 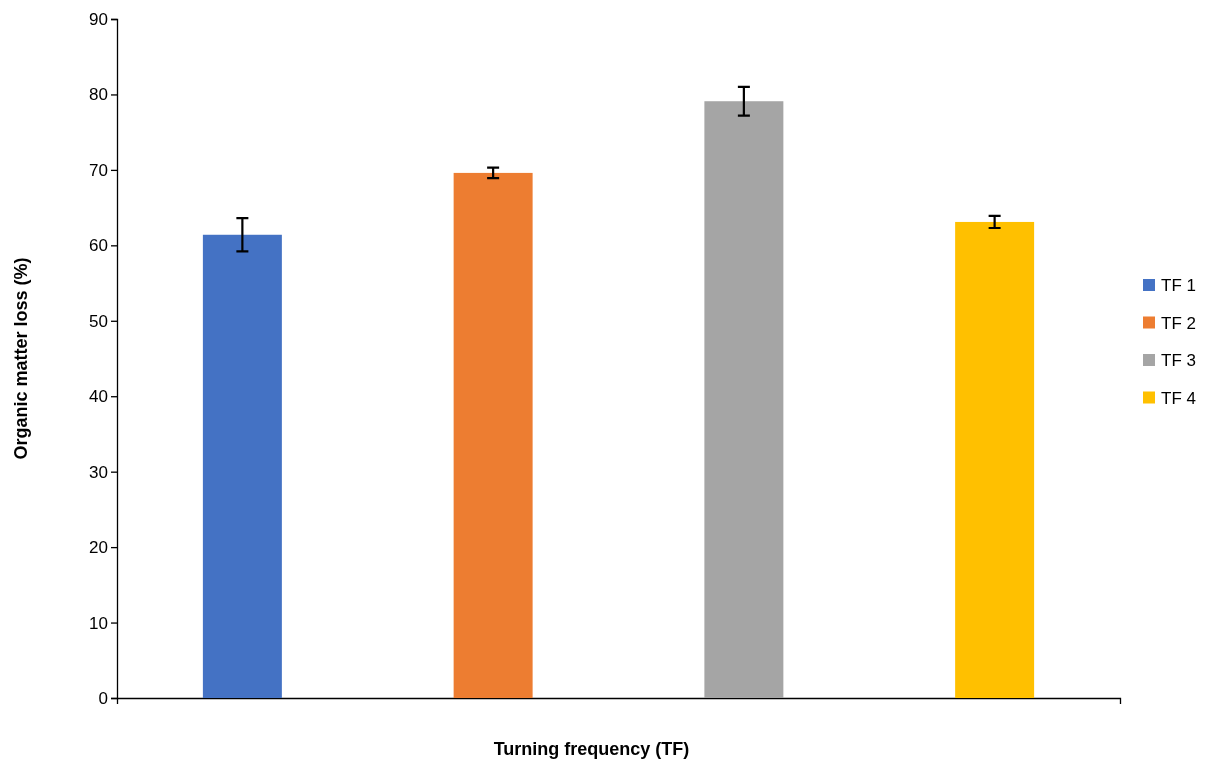 I want to click on y-tick-label: 30, so click(x=98, y=472).